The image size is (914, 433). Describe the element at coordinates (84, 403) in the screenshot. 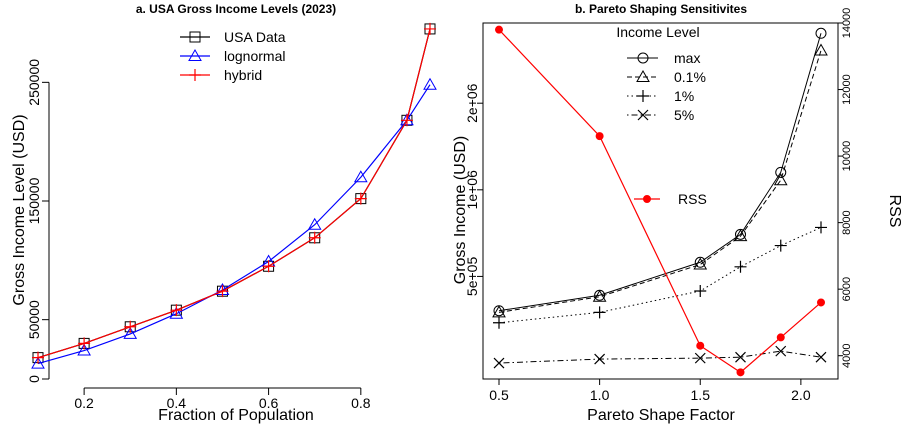

I see `panel-a-x-tick-label: 0.2` at that location.